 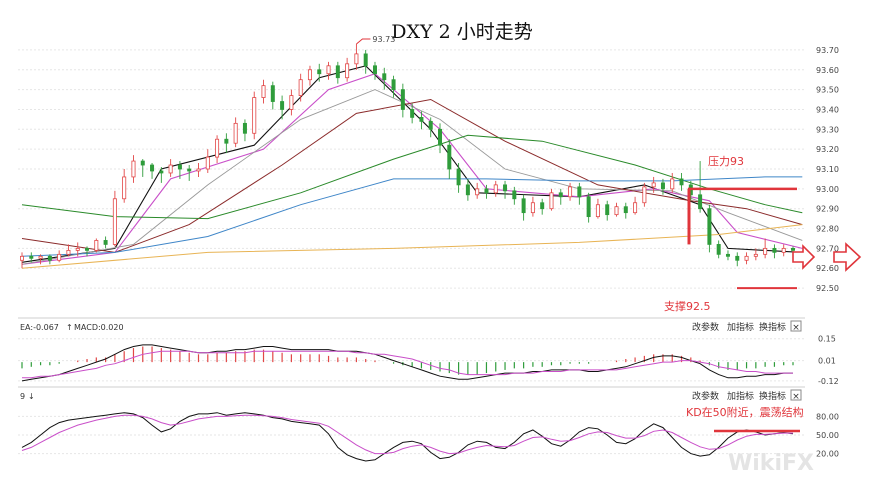 I want to click on down-arrow-icon: ↓, so click(x=31, y=396).